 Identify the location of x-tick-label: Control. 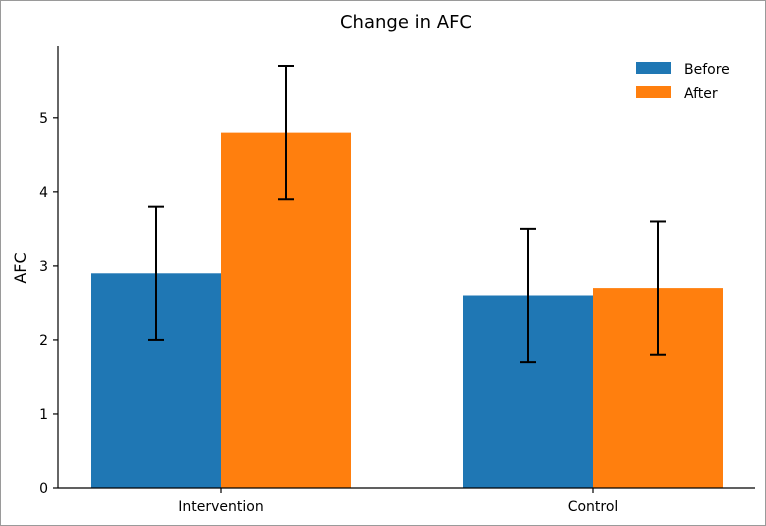
(593, 507).